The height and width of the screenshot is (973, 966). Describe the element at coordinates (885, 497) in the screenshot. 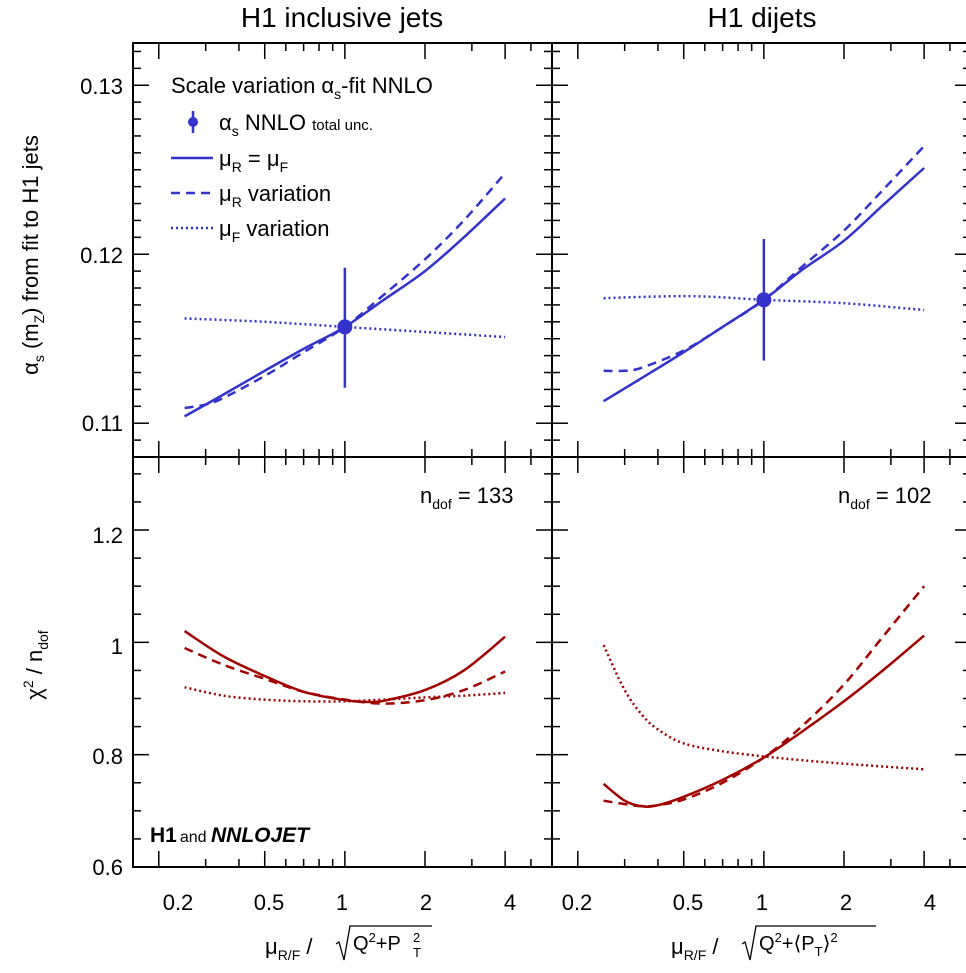

I see `ndof-right: ndof = 102` at that location.